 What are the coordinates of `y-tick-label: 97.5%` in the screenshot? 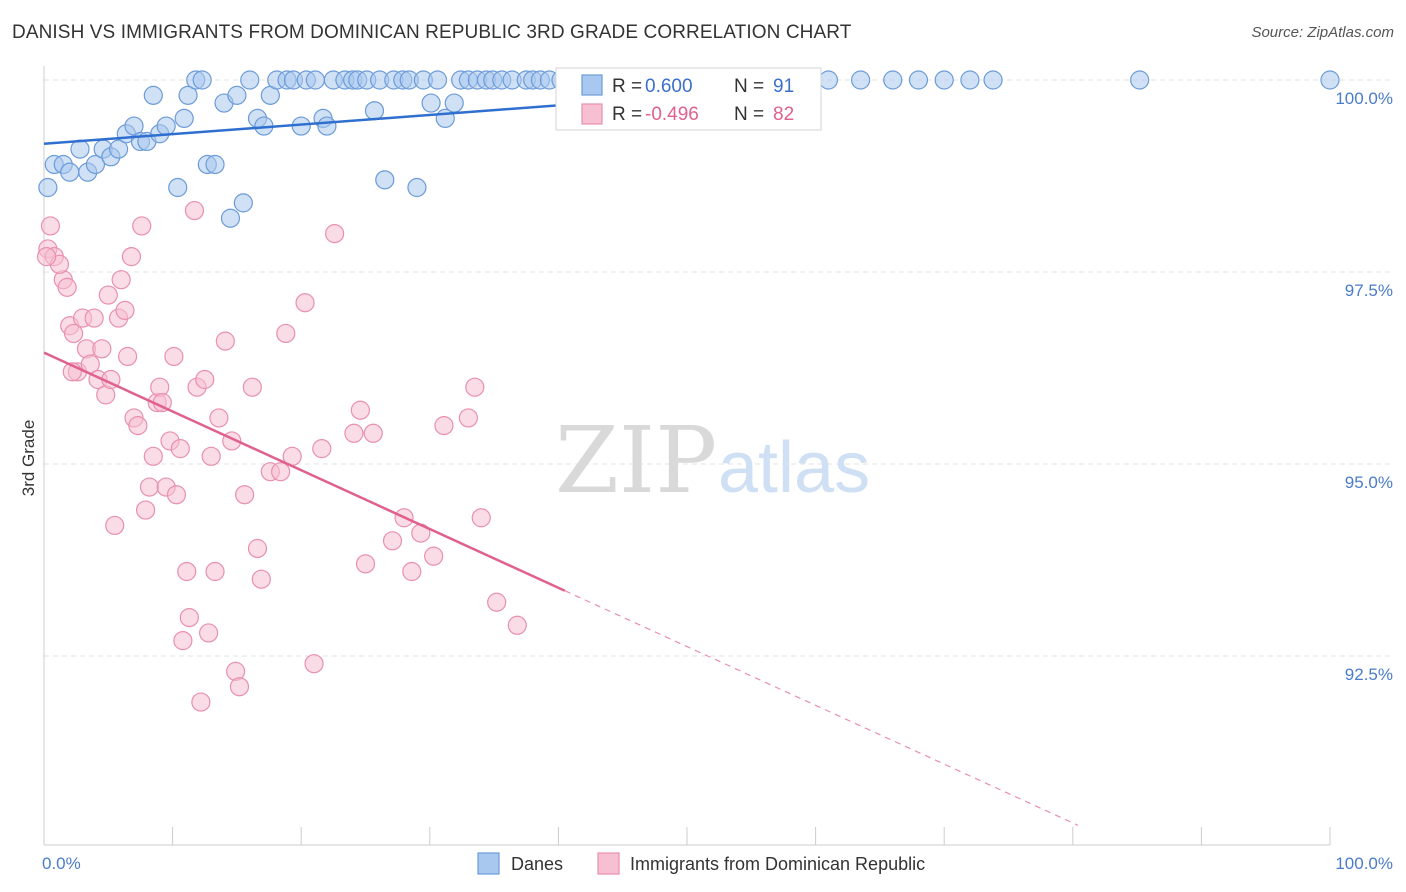 It's located at (1369, 290).